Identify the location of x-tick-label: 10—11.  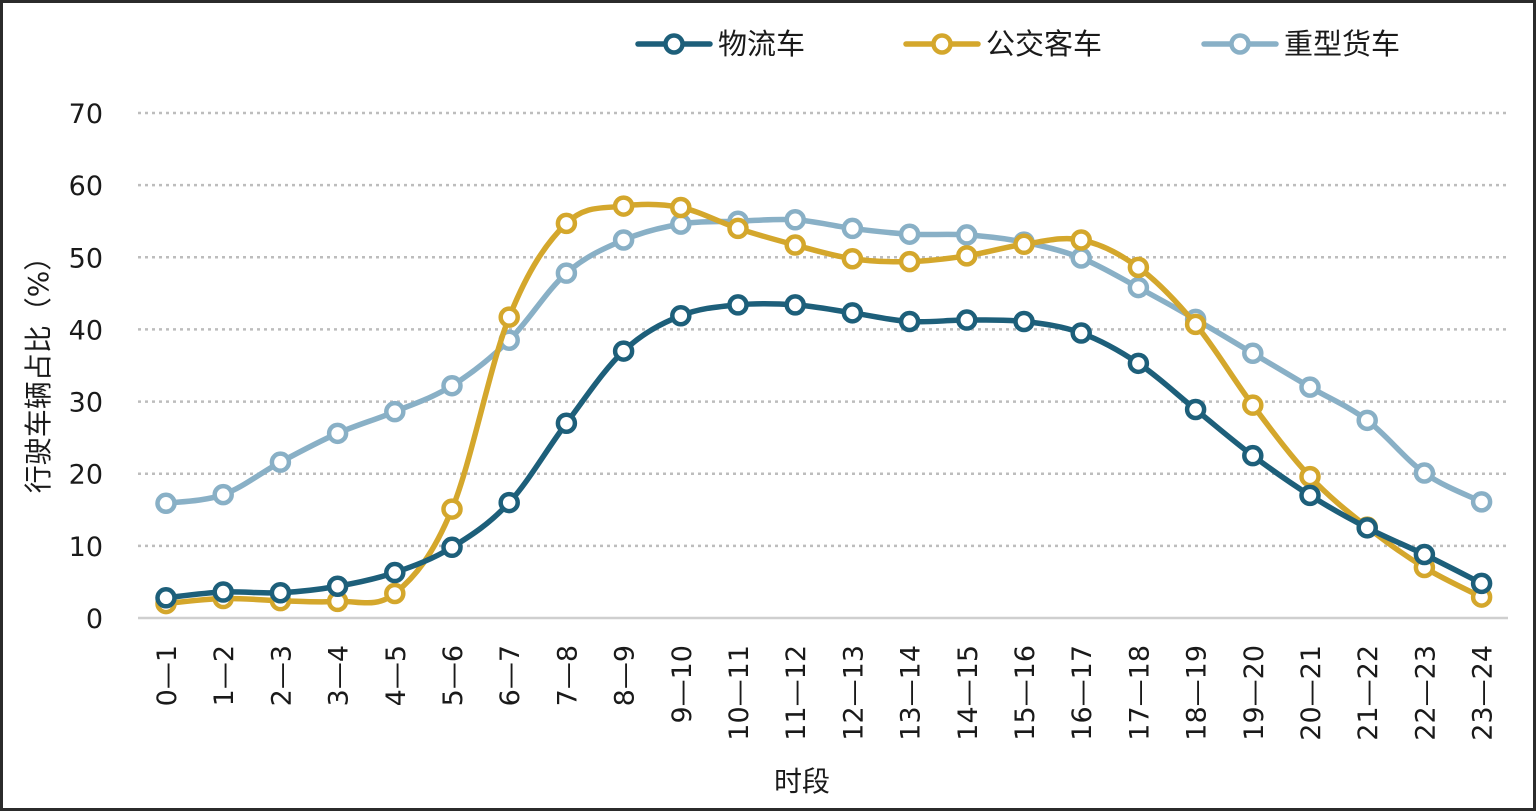
(739, 693).